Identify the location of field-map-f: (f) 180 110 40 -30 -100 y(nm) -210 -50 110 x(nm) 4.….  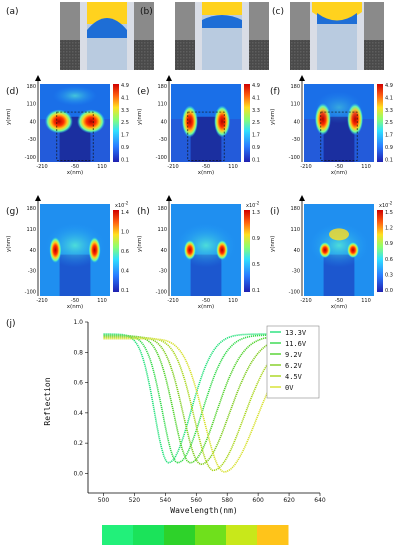
(331, 125).